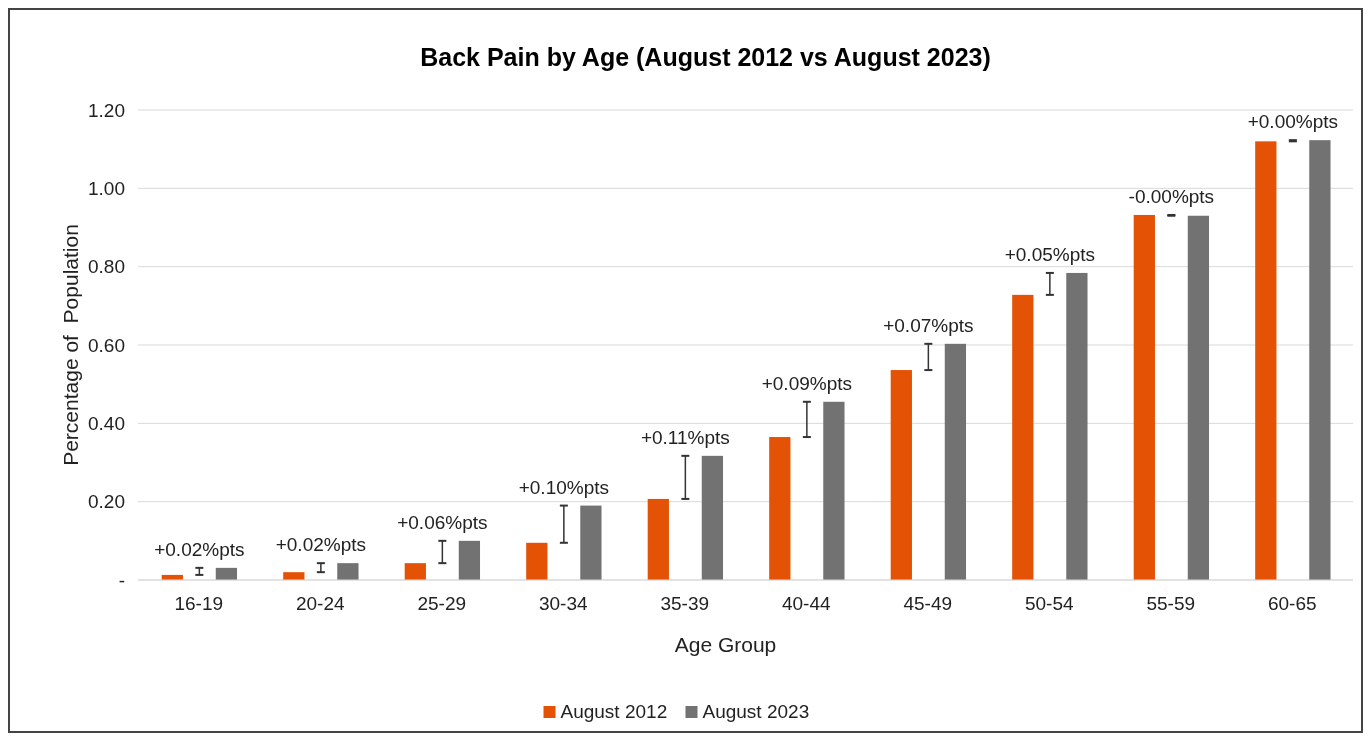  Describe the element at coordinates (1292, 603) in the screenshot. I see `x-tick-label: 60-65` at that location.